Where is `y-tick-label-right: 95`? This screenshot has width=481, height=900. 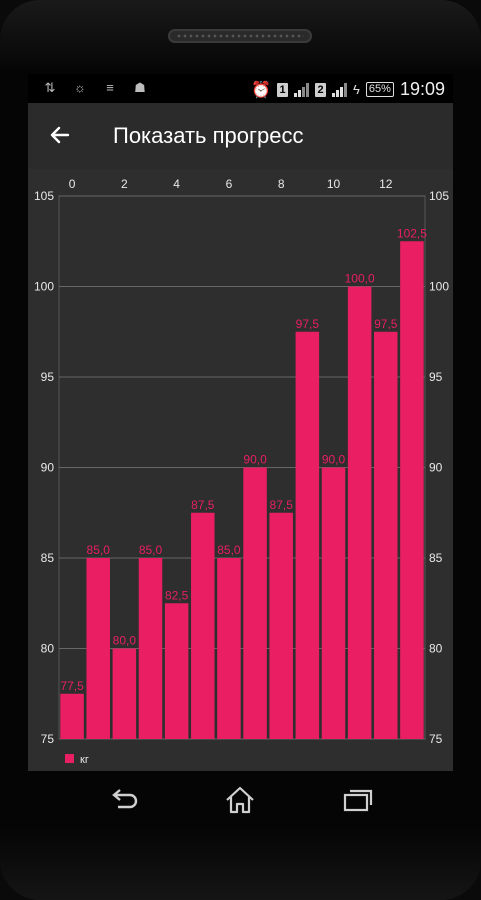 y-tick-label-right: 95 is located at coordinates (436, 377).